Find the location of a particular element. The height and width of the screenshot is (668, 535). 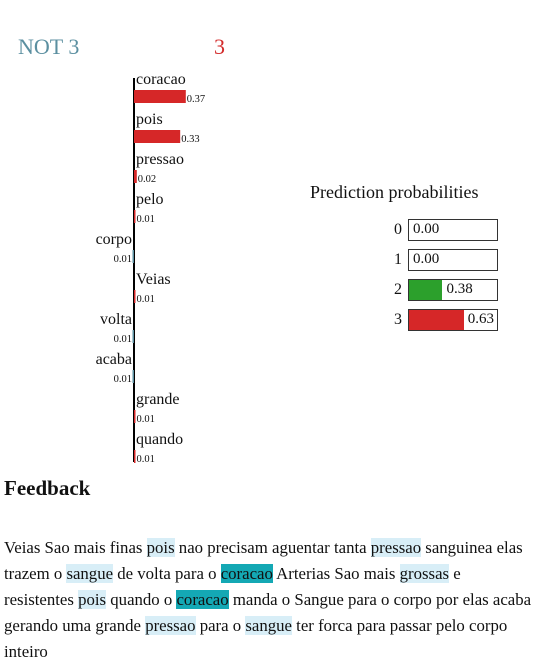

chart-category-label: volta is located at coordinates (116, 319).